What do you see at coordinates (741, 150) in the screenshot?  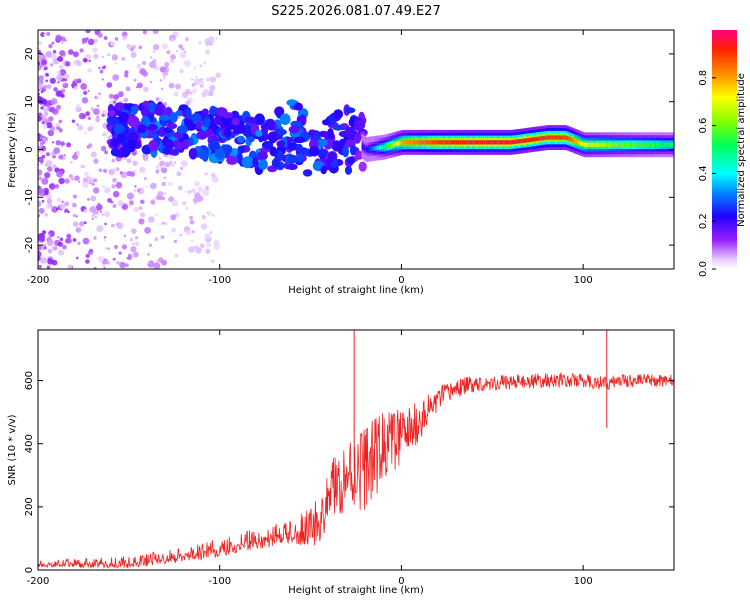 I see `colorbar-label: Normalized spectral amplitude` at bounding box center [741, 150].